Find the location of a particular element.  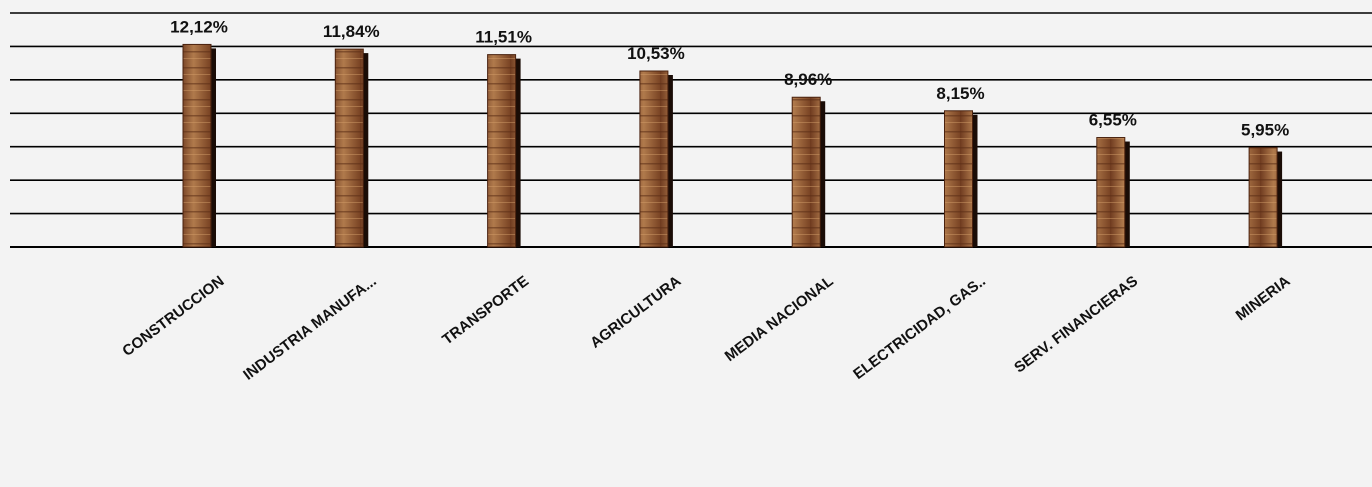

category-tick-label: ELECTRICIDAD, GAS.. is located at coordinates (919, 328).